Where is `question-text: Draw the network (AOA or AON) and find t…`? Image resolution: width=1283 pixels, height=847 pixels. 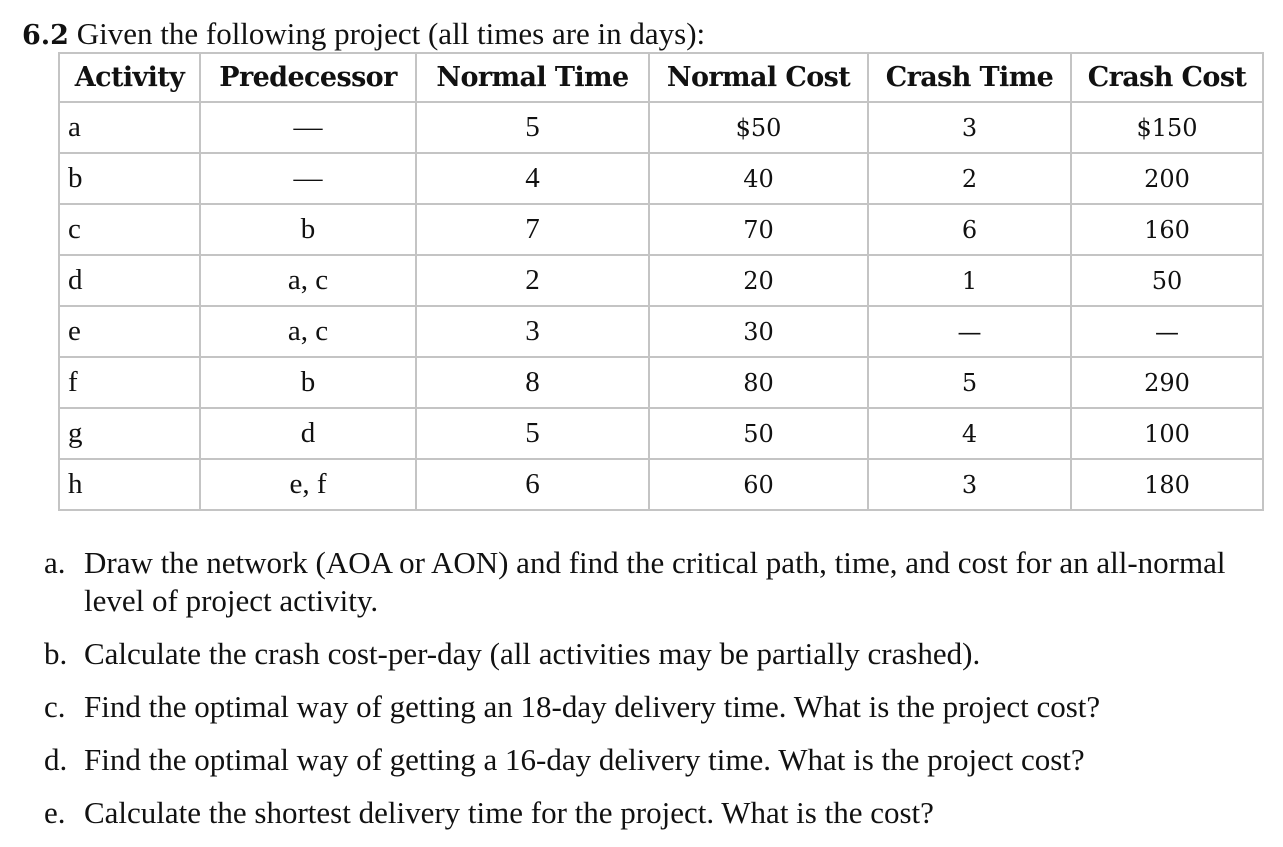 question-text: Draw the network (AOA or AON) and find t… is located at coordinates (655, 581).